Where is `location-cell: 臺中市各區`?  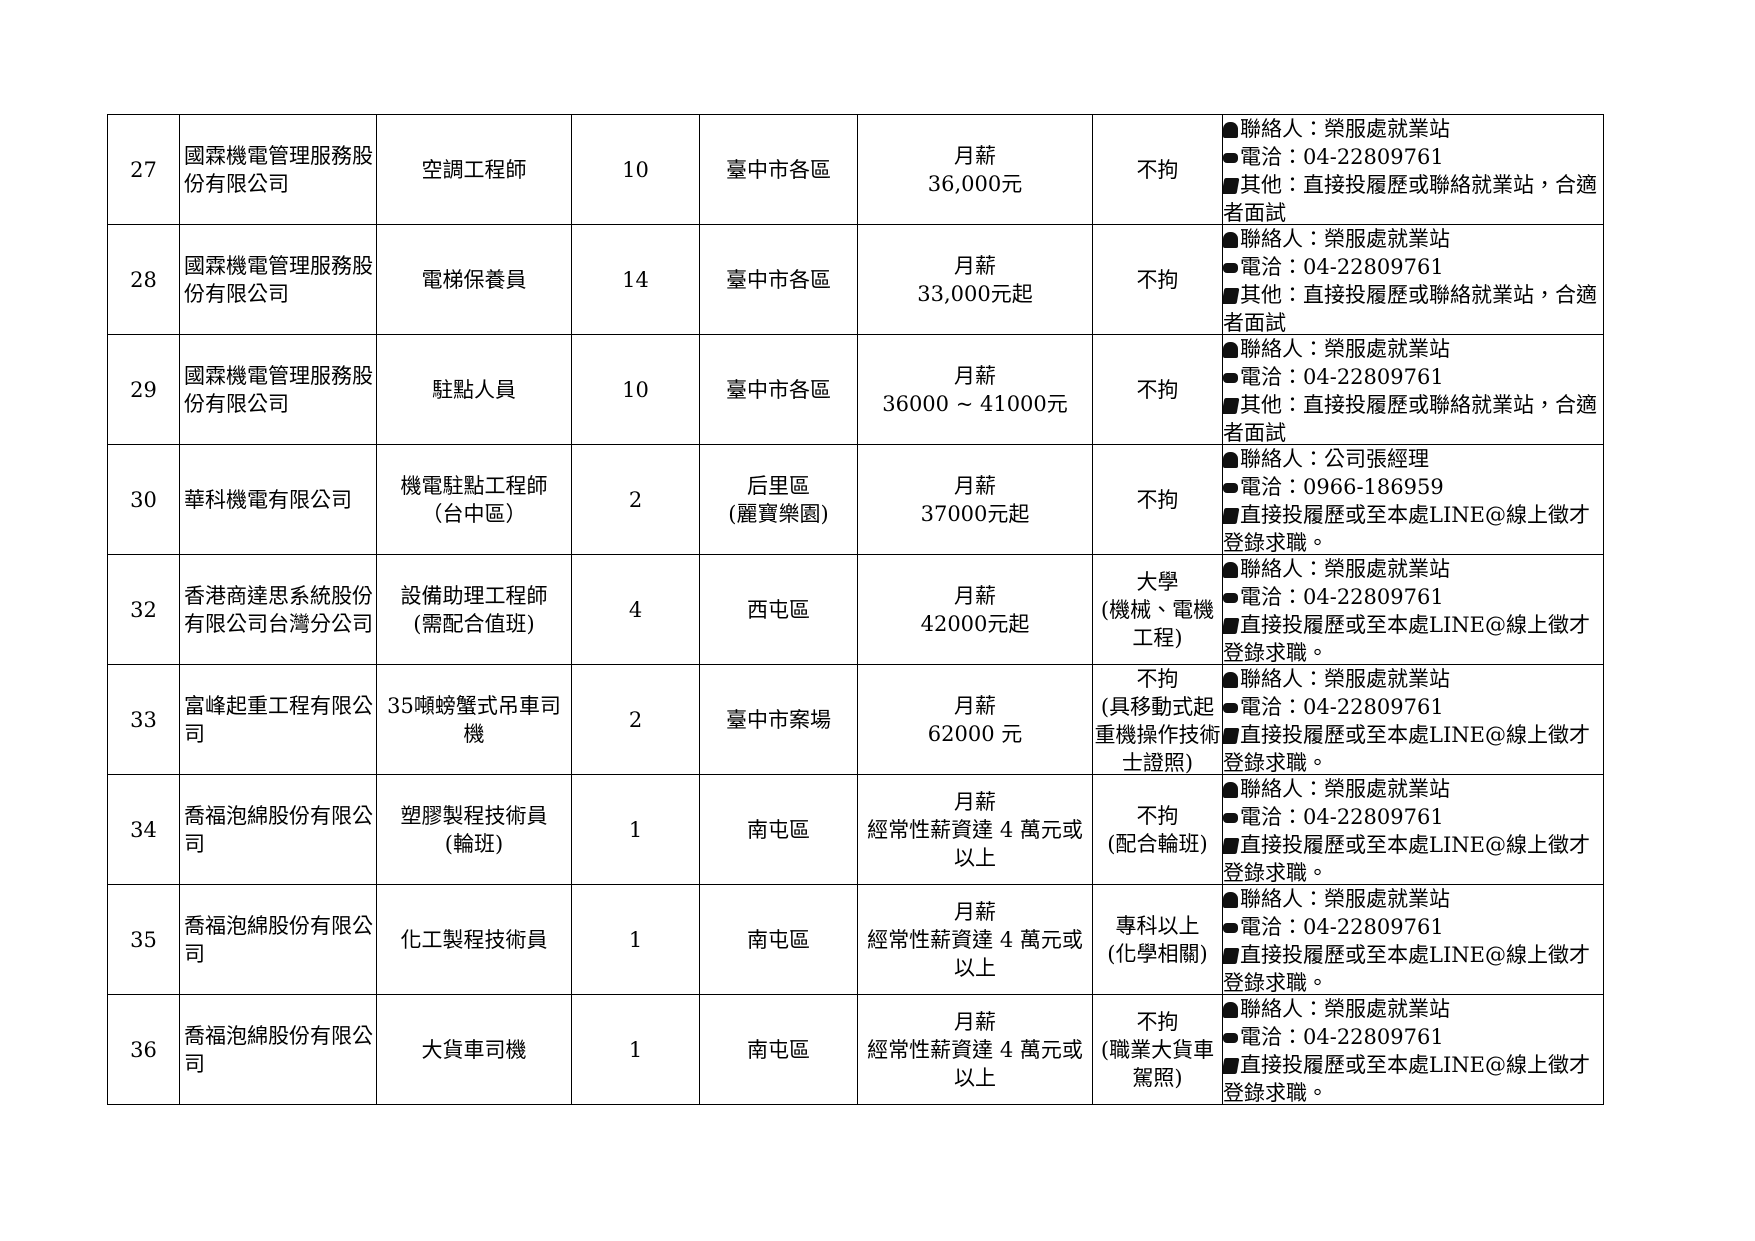 location-cell: 臺中市各區 is located at coordinates (778, 279).